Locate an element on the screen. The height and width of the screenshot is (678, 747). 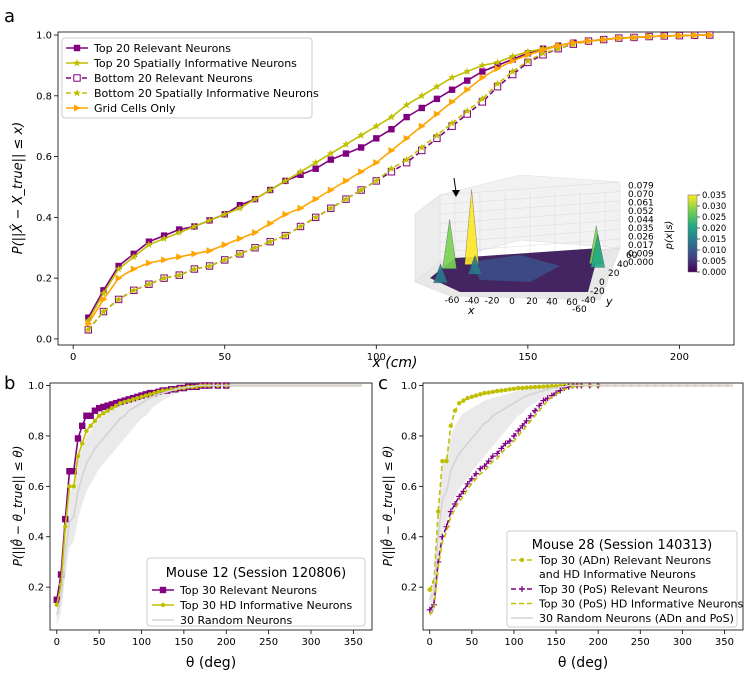
colorbar-tick-label: 0.030 is located at coordinates (714, 207).